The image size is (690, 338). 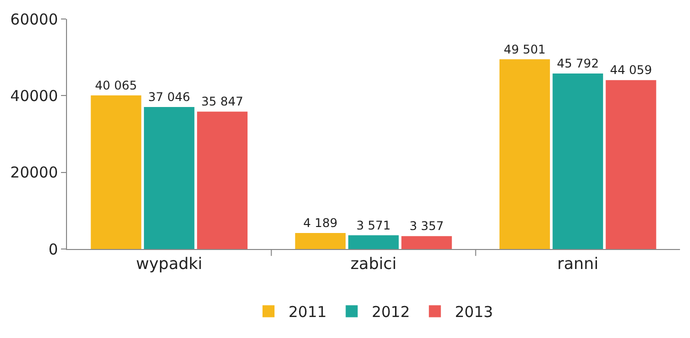 I want to click on data-label: 44 059, so click(x=631, y=70).